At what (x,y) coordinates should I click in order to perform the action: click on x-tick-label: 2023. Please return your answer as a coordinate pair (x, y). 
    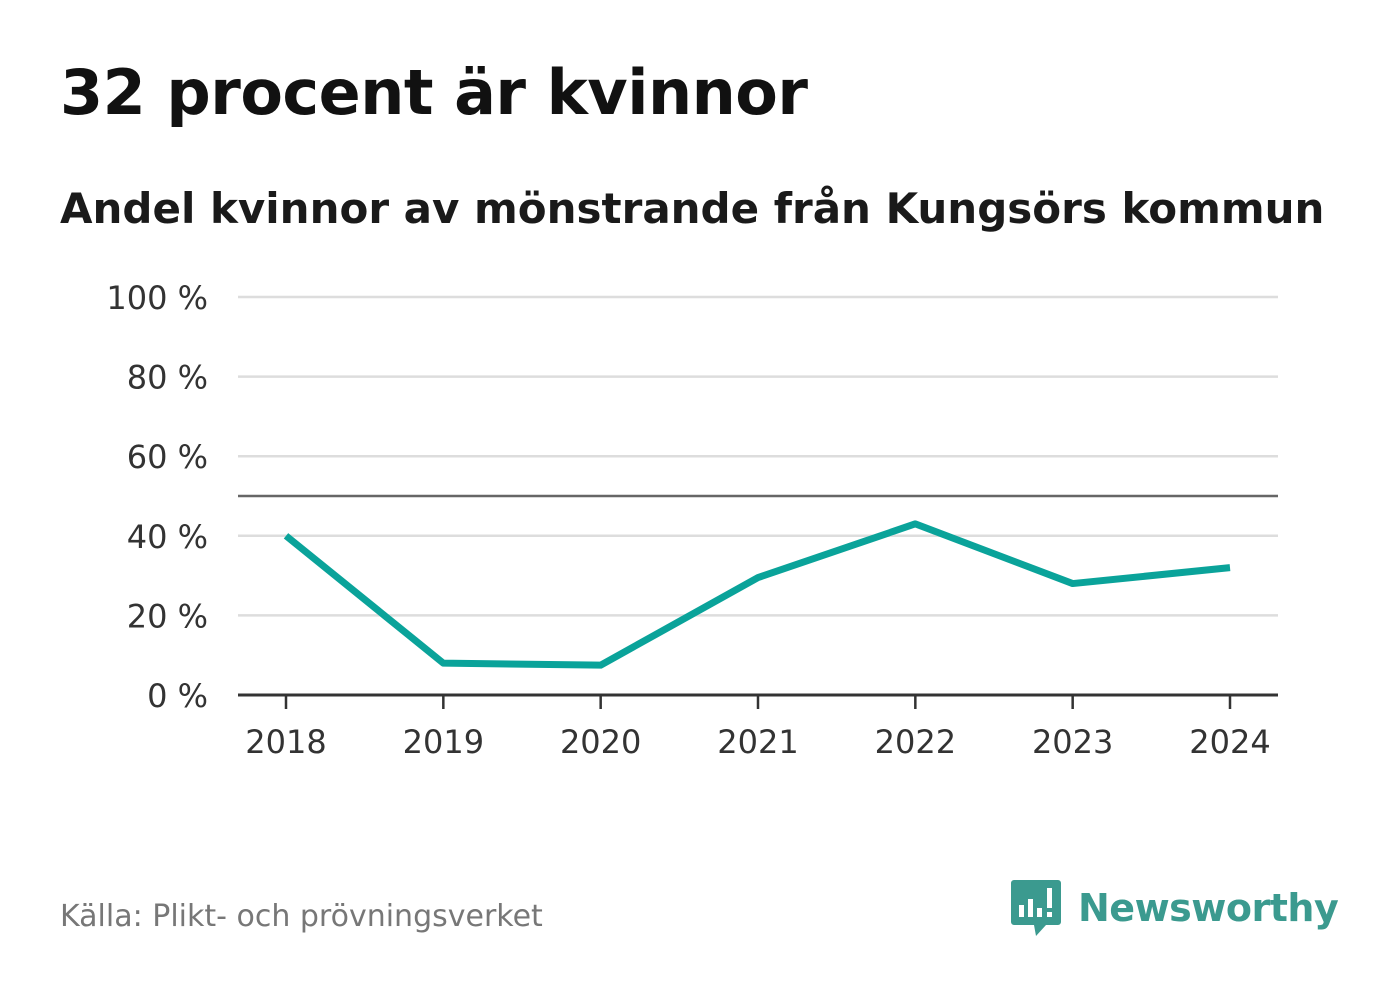
    Looking at the image, I should click on (1072, 742).